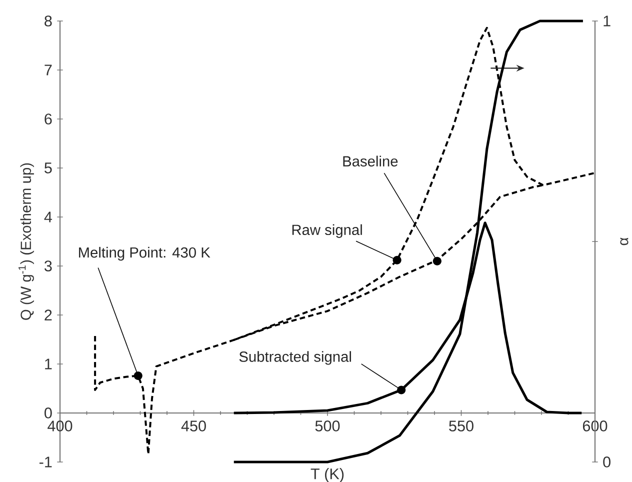  Describe the element at coordinates (193, 426) in the screenshot. I see `x-tick-label: 450` at that location.